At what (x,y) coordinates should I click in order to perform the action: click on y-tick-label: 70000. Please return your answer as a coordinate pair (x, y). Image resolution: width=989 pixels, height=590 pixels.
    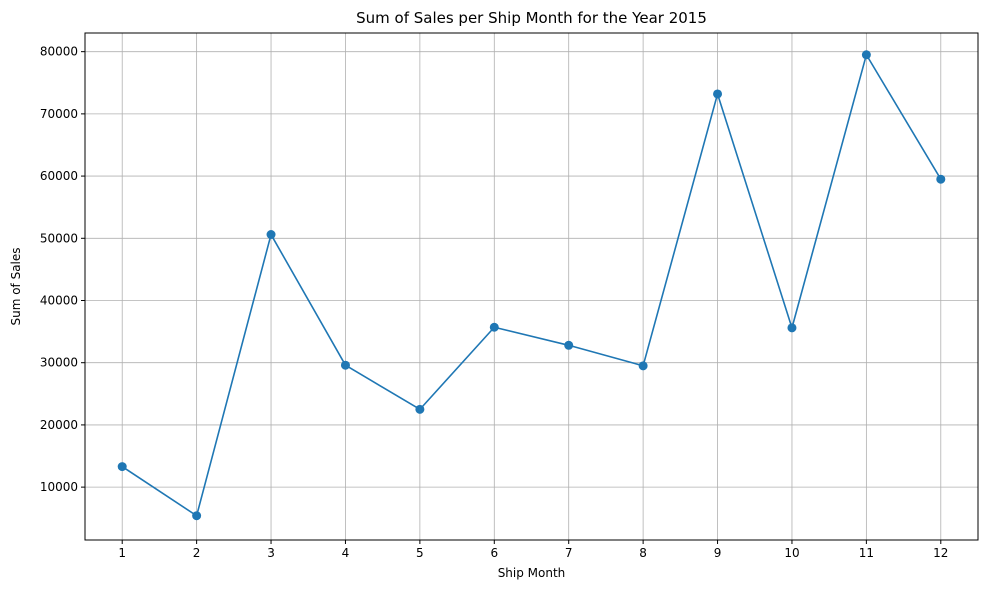
    Looking at the image, I should click on (59, 114).